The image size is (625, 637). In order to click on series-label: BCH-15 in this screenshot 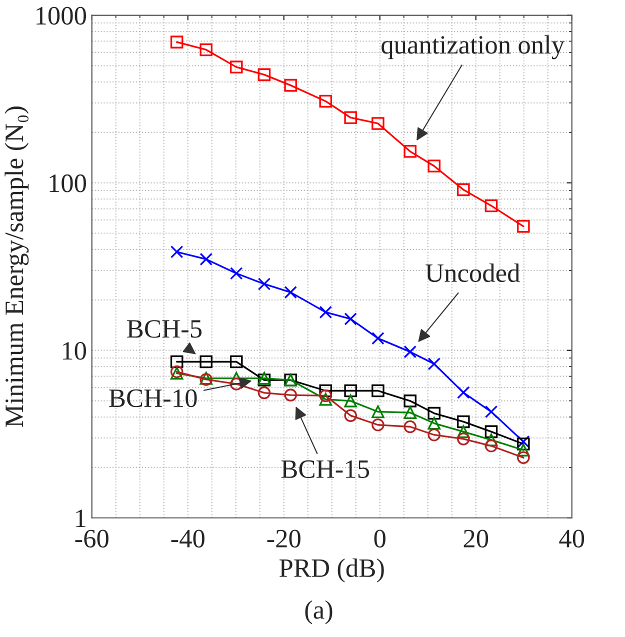, I will do `click(325, 469)`.